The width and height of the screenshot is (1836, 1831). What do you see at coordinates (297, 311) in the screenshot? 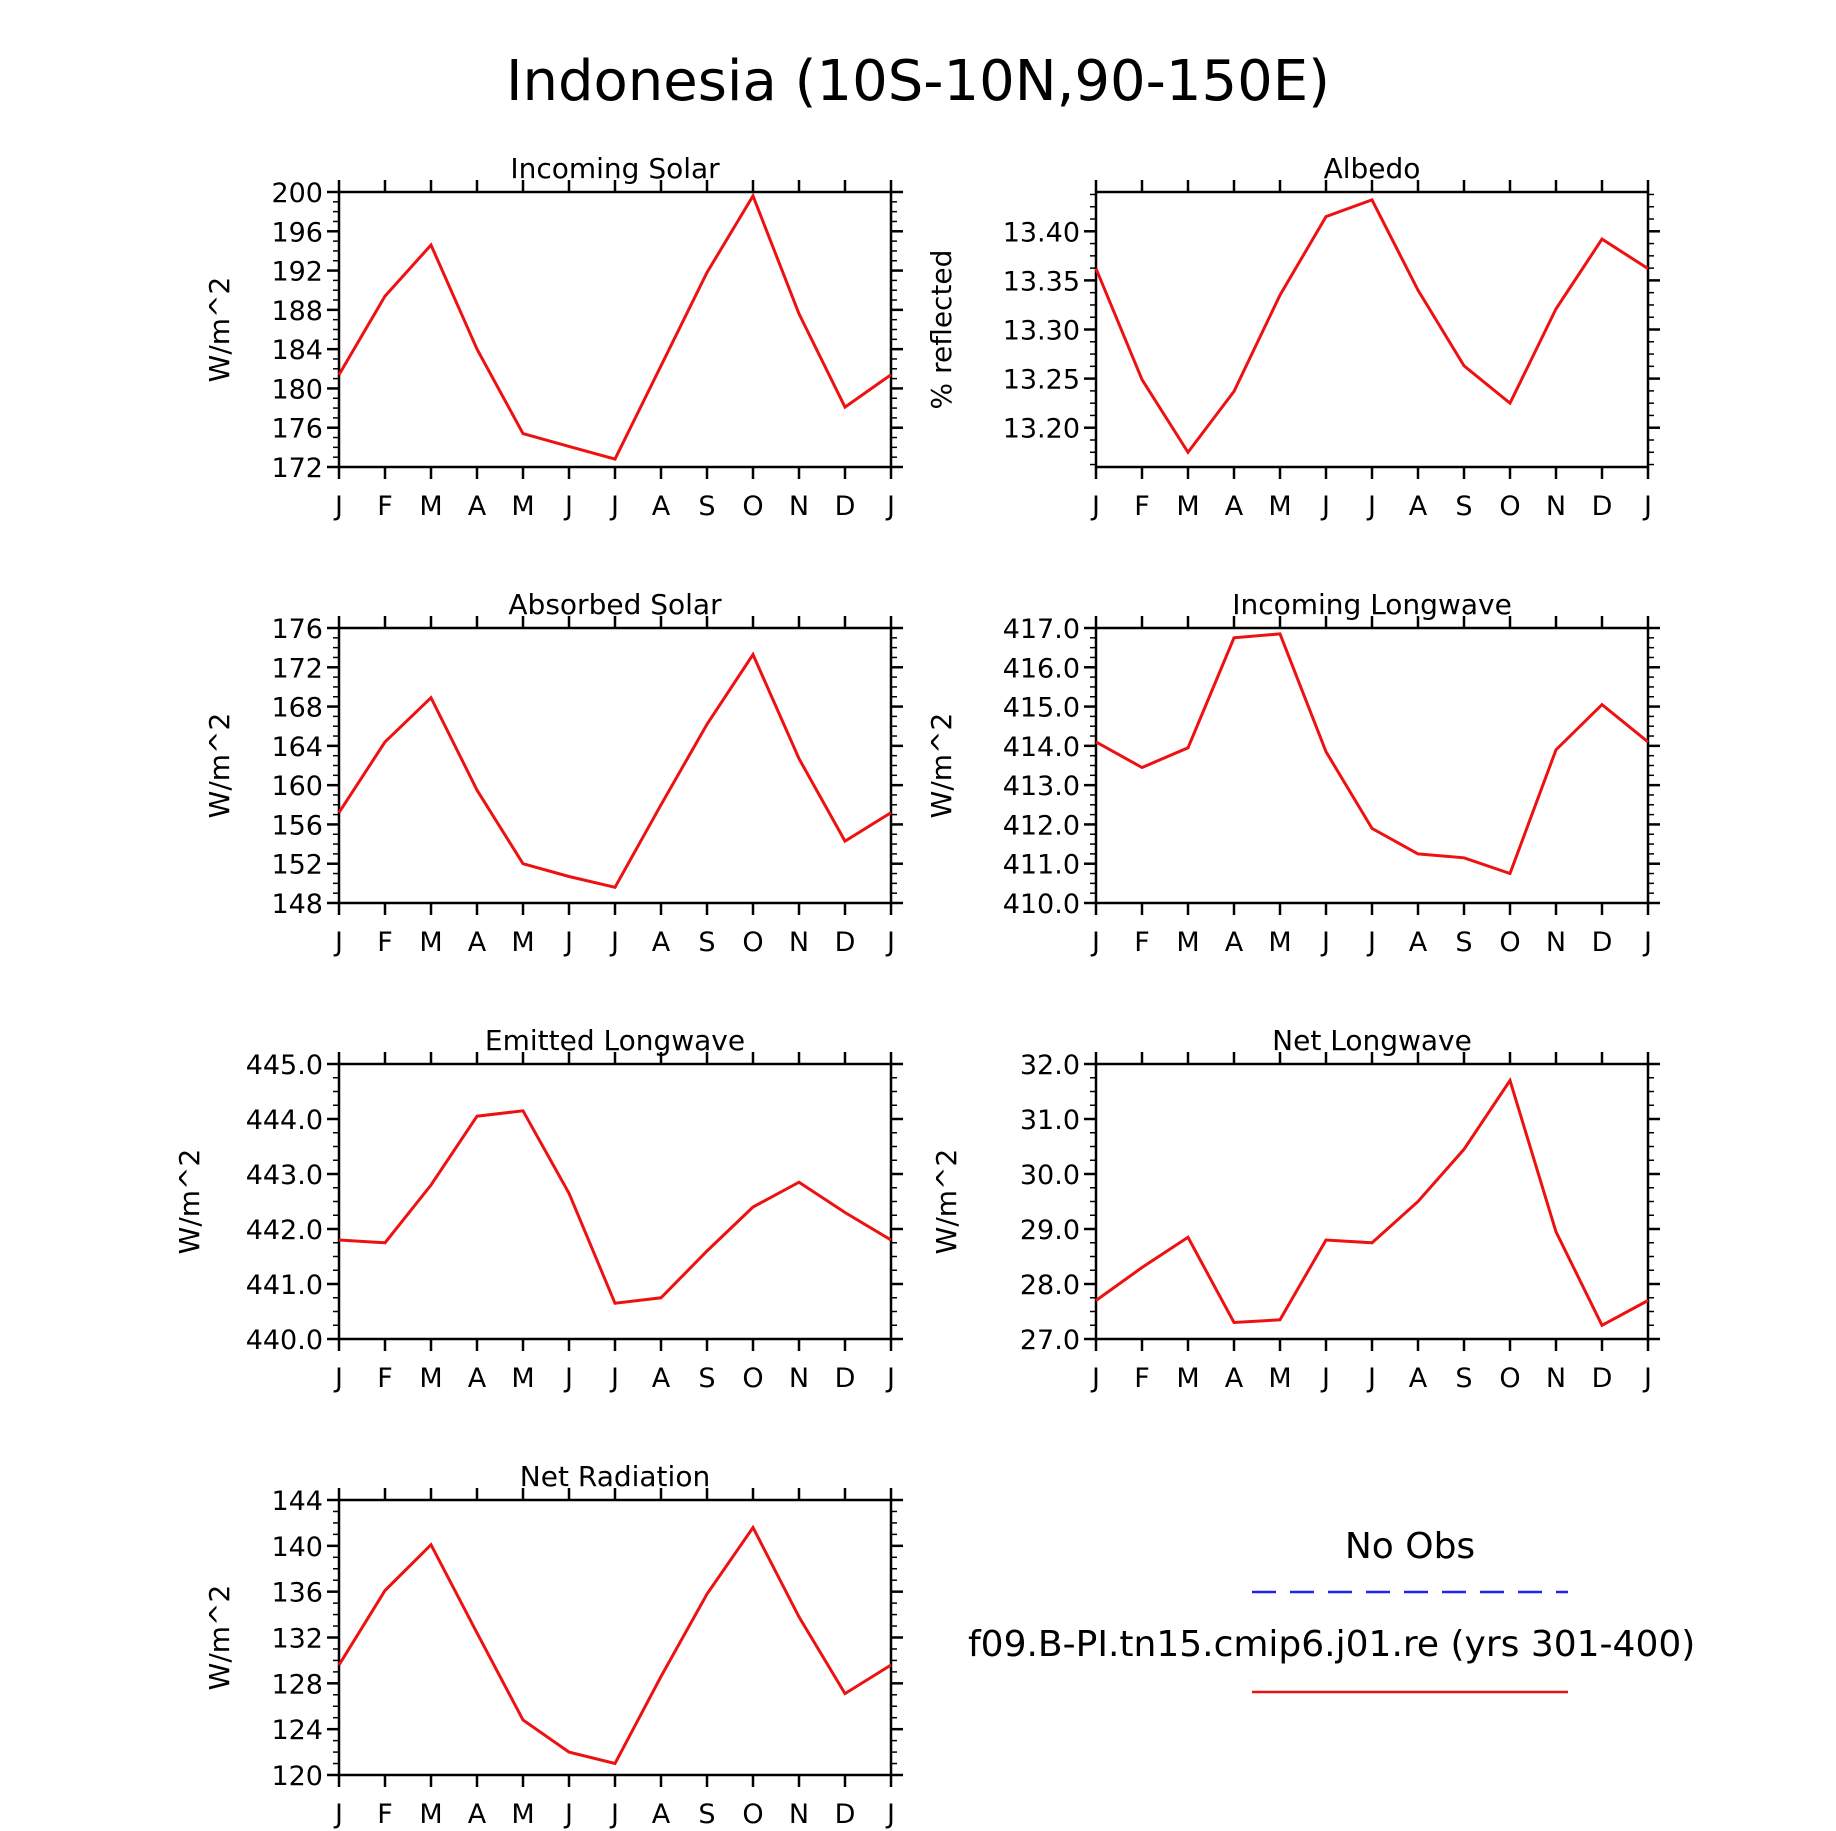
I see `y-tick-label: 188` at bounding box center [297, 311].